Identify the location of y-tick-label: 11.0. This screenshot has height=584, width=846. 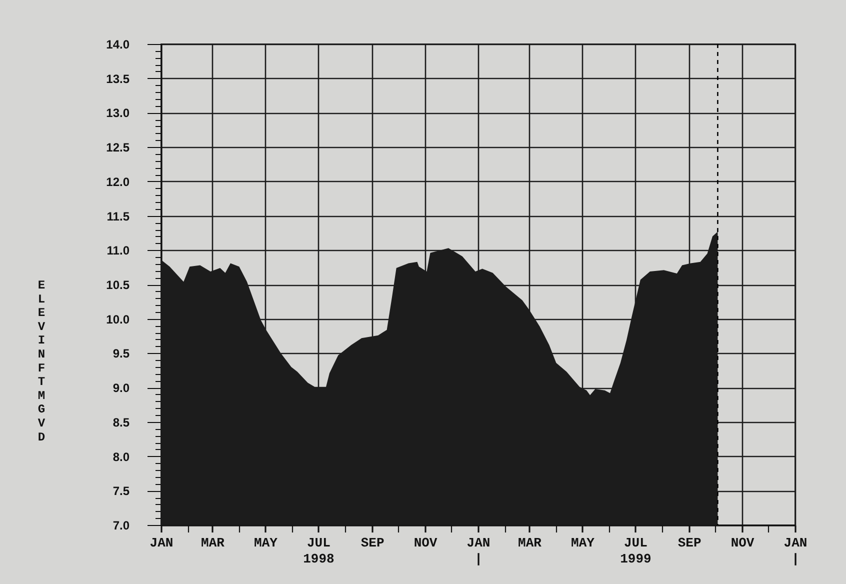
(118, 251).